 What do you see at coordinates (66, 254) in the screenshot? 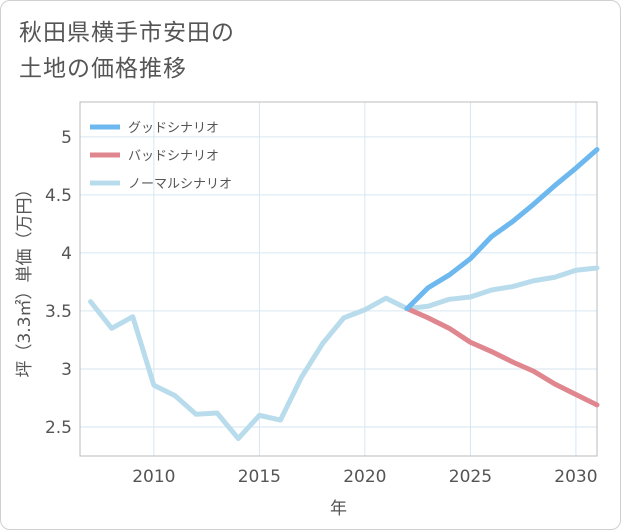
I see `y-tick-label: 4` at bounding box center [66, 254].